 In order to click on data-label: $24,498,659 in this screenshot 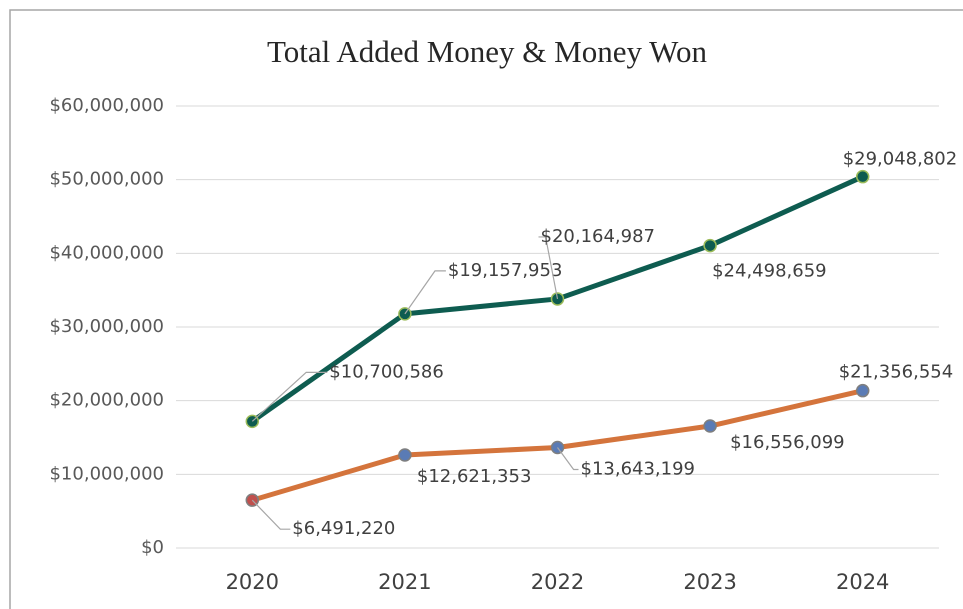, I will do `click(769, 271)`.